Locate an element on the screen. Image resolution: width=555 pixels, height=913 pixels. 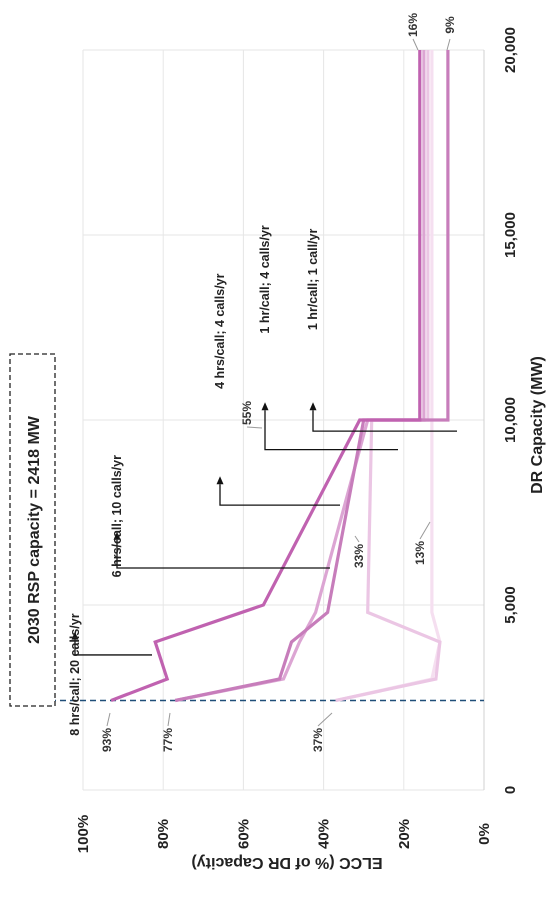
y-tick-label: 20% is located at coordinates (404, 834).